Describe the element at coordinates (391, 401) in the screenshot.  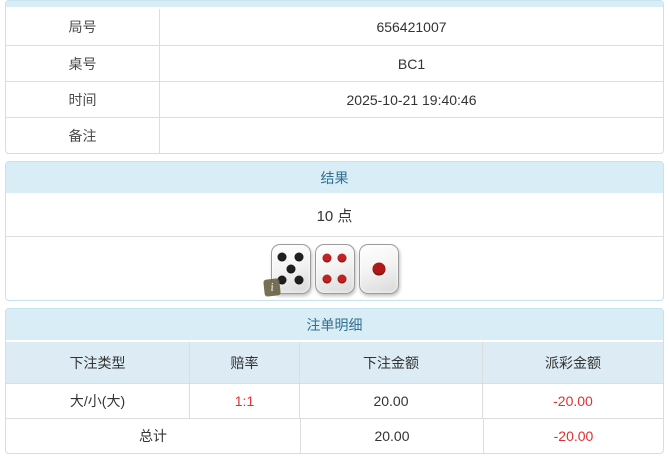
I see `bet-amount-value: 20.00` at that location.